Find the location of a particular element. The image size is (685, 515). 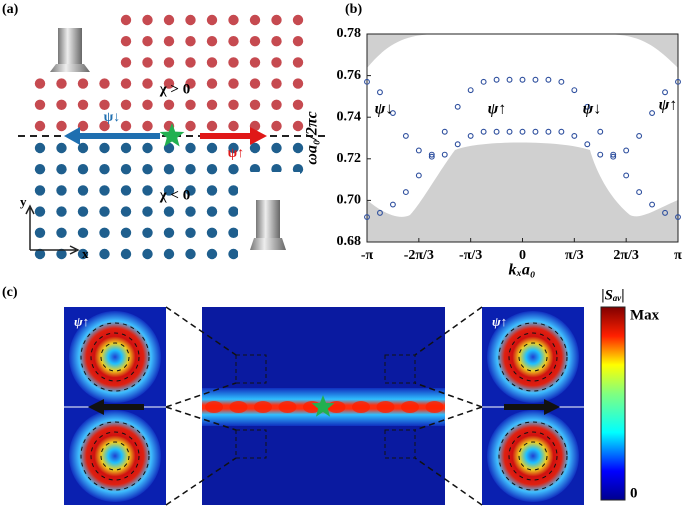

y-tick-label: 0.76 is located at coordinates (349, 75).